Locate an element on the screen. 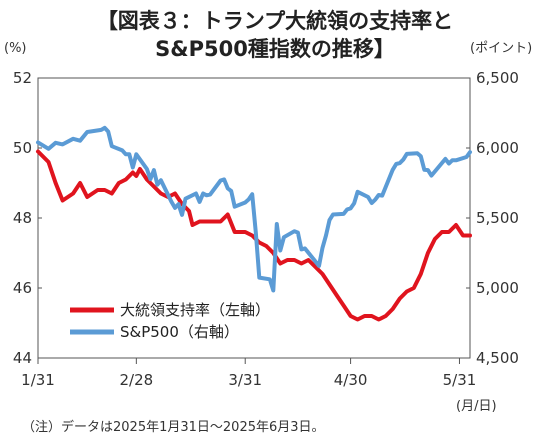 This screenshot has width=550, height=439. right-tick-label: 5,000 is located at coordinates (497, 288).